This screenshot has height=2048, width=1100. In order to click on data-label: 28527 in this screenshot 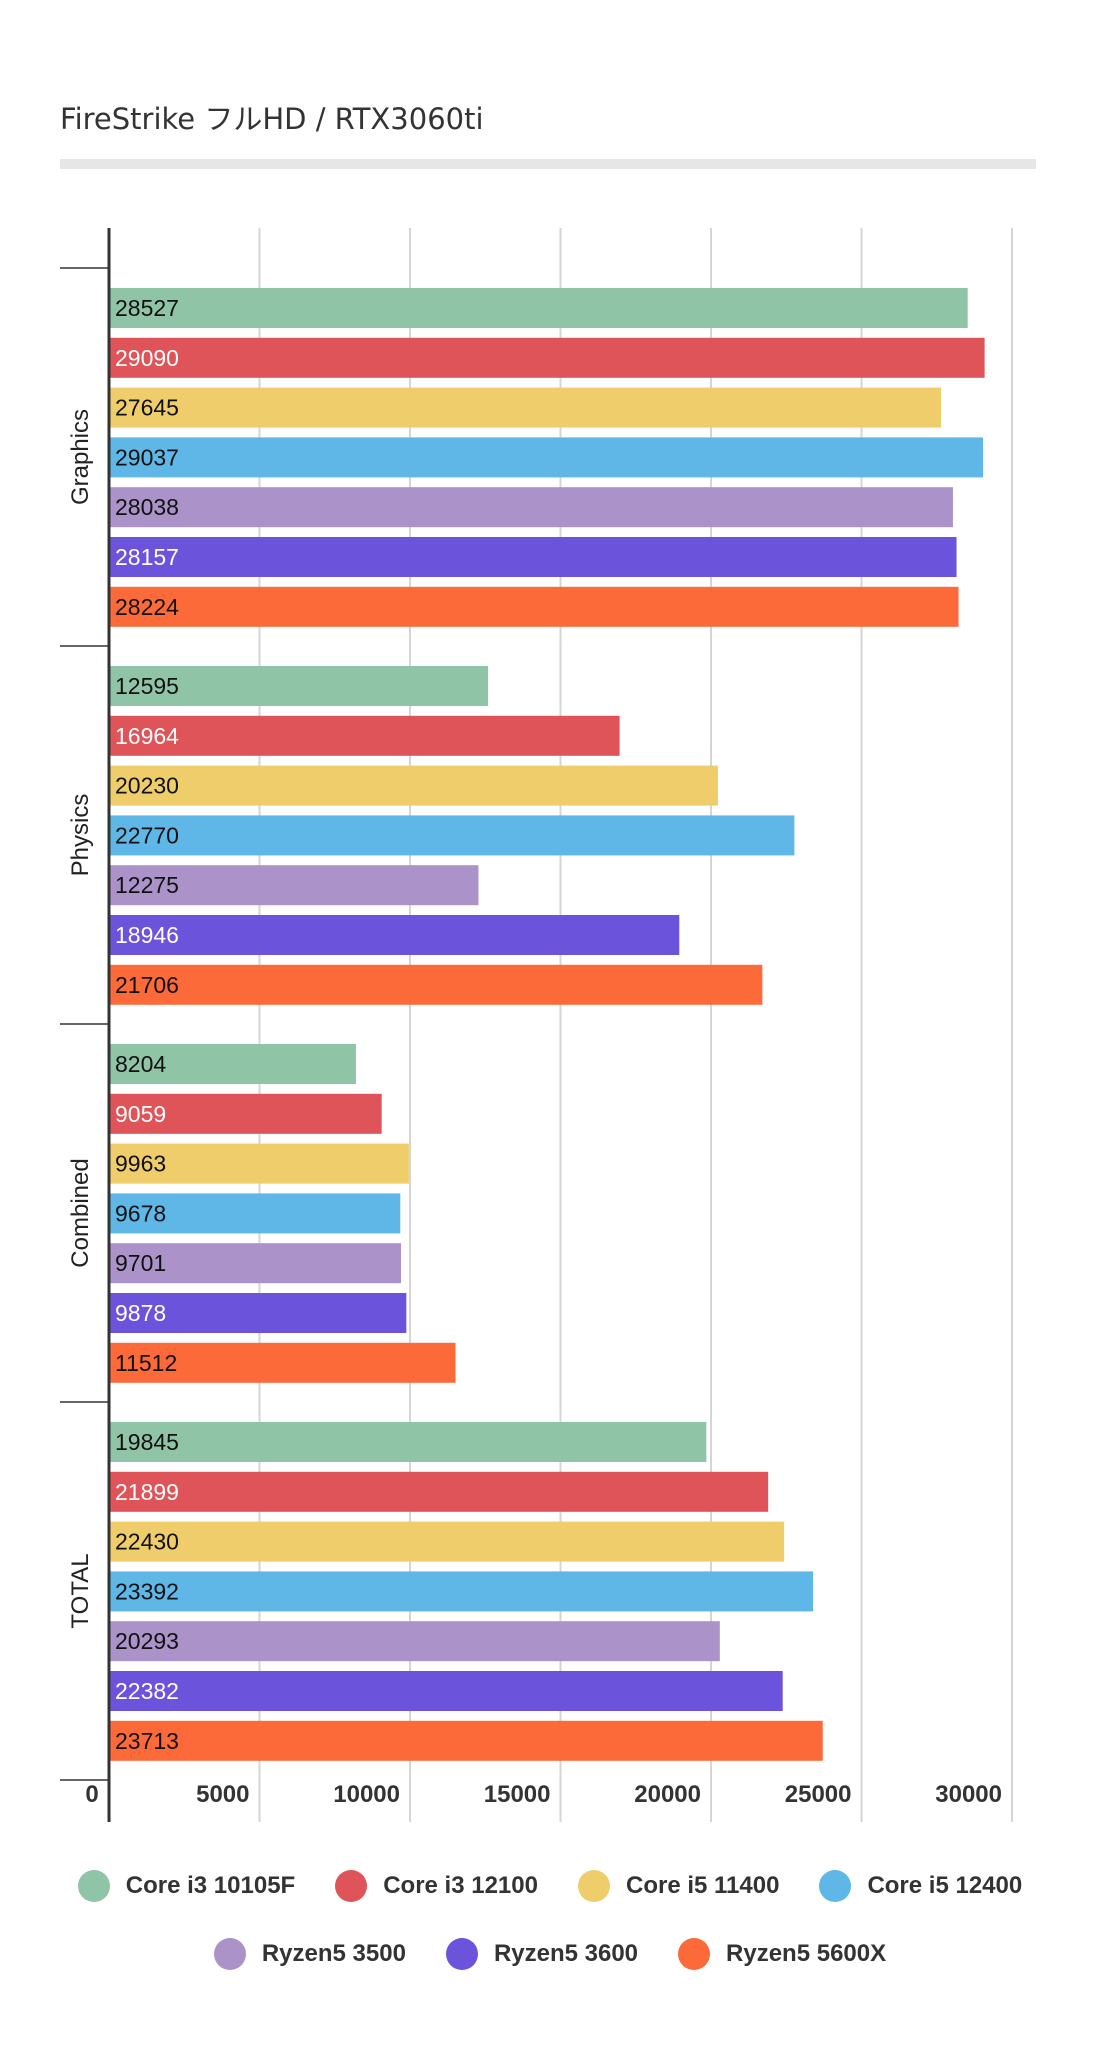, I will do `click(147, 308)`.